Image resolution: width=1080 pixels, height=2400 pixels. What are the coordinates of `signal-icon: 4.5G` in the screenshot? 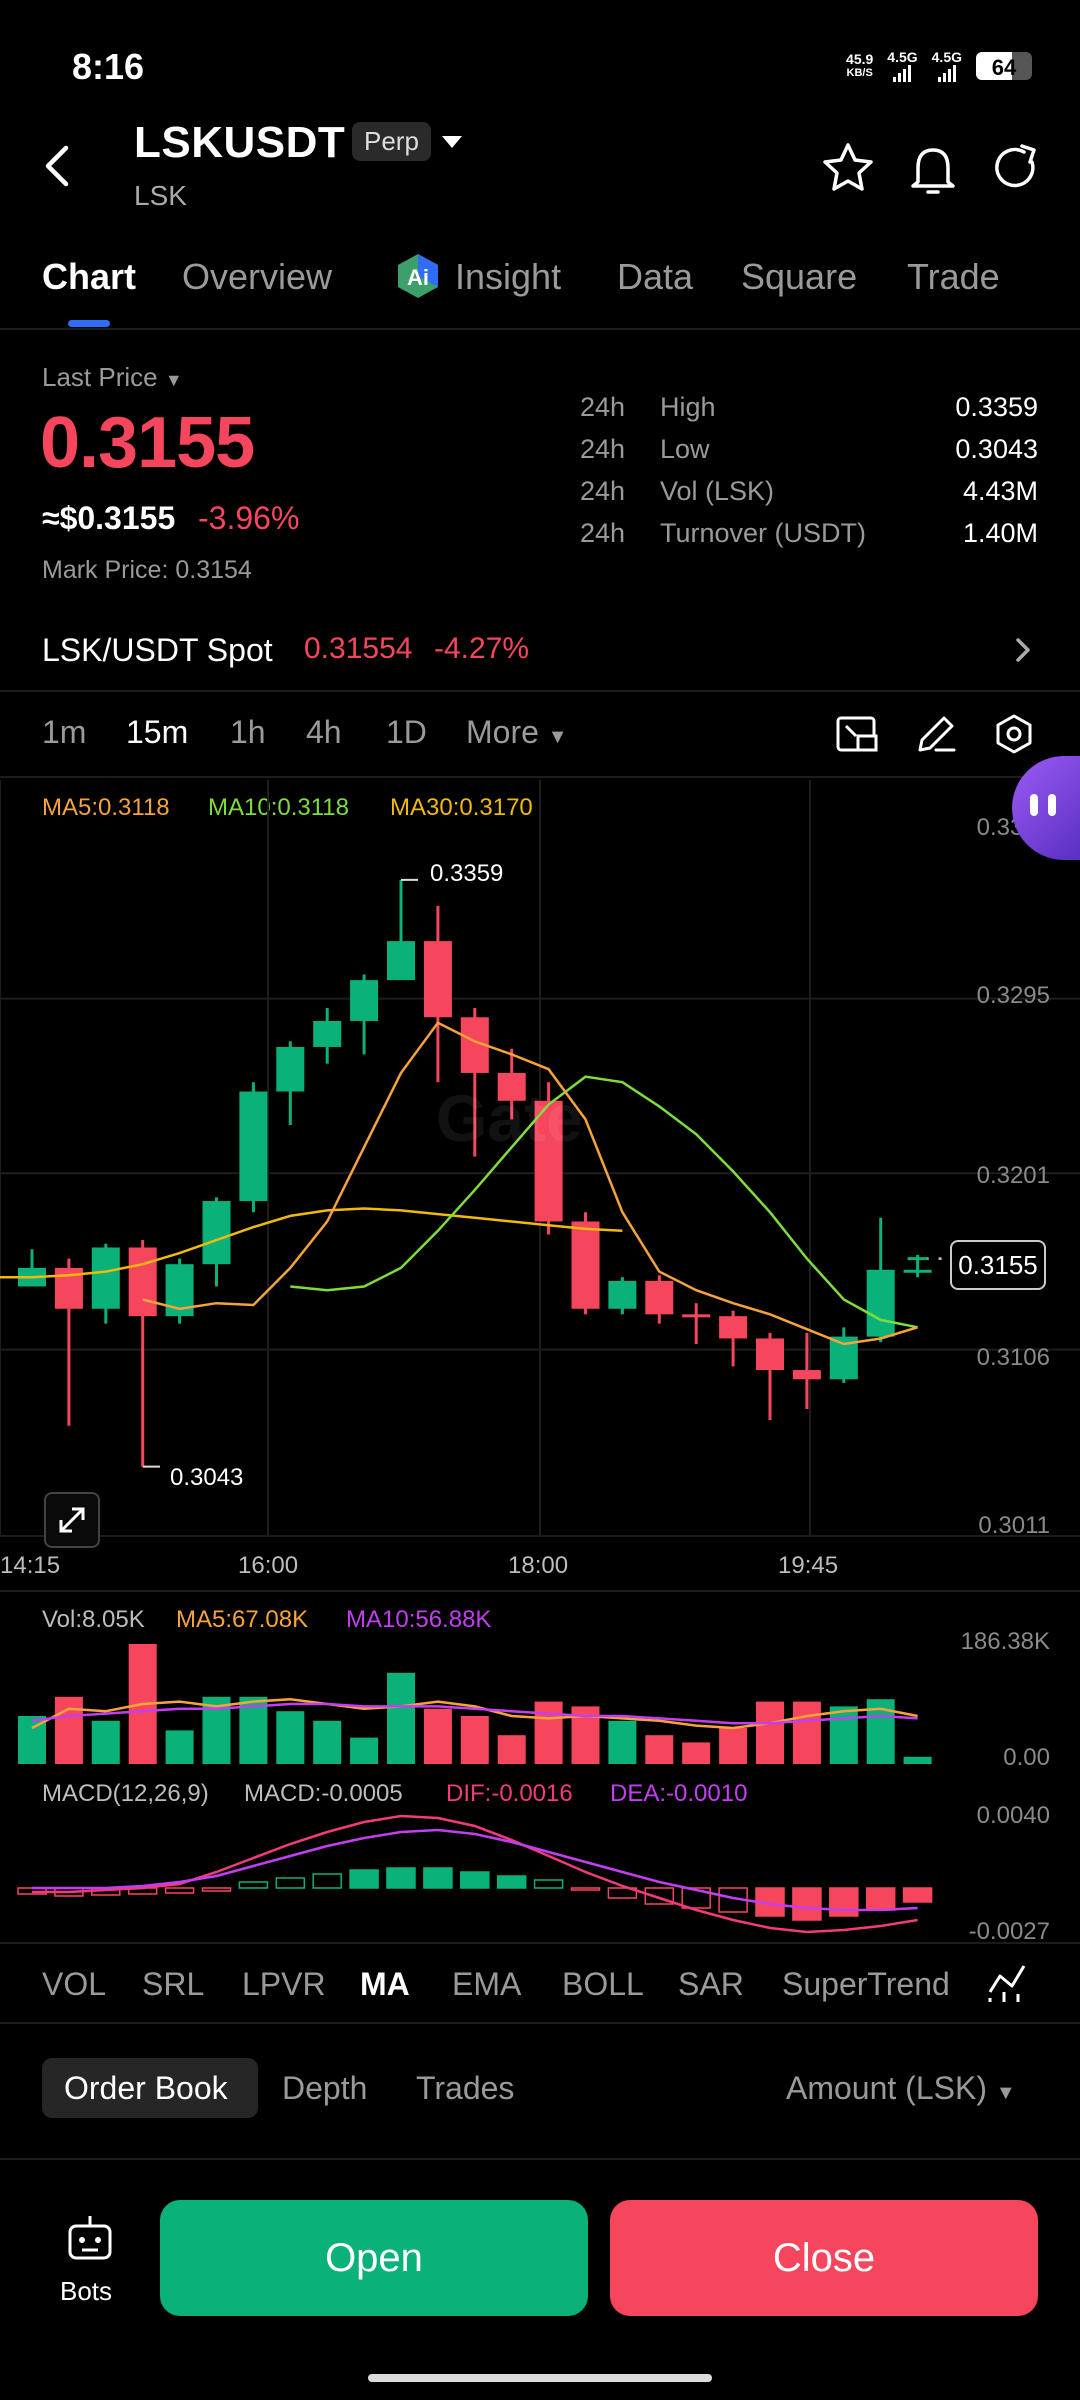 It's located at (902, 66).